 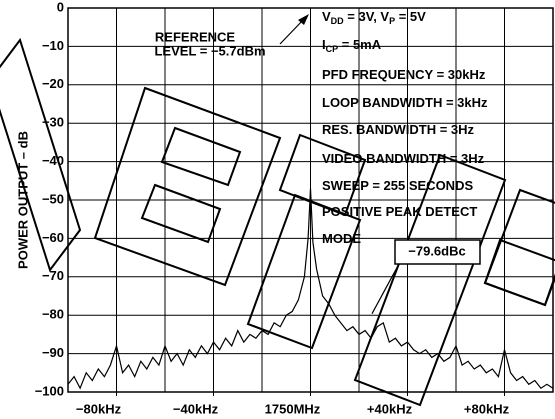 I want to click on y-tick-label: −40, so click(x=53, y=160).